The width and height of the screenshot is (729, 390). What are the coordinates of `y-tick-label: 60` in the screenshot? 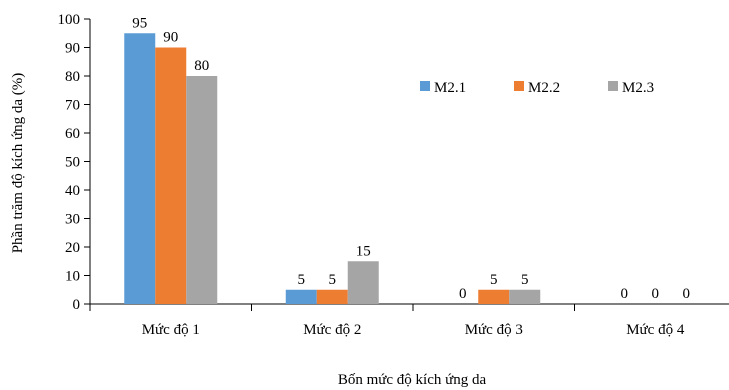 It's located at (72, 134).